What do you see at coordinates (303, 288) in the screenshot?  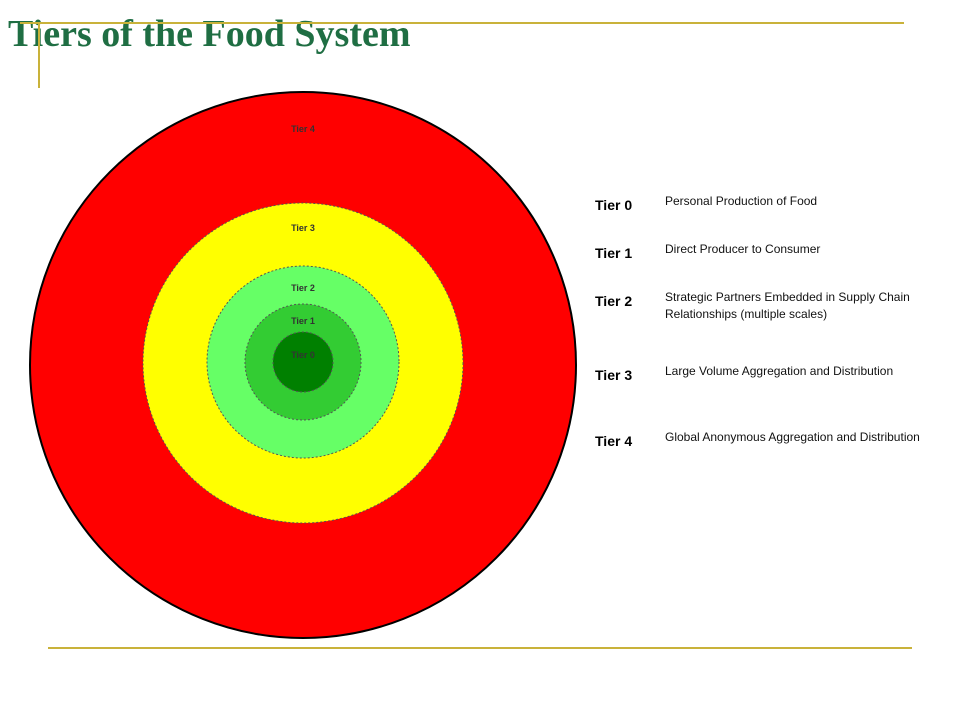 I see `ring-label-tier-2: Tier 2` at bounding box center [303, 288].